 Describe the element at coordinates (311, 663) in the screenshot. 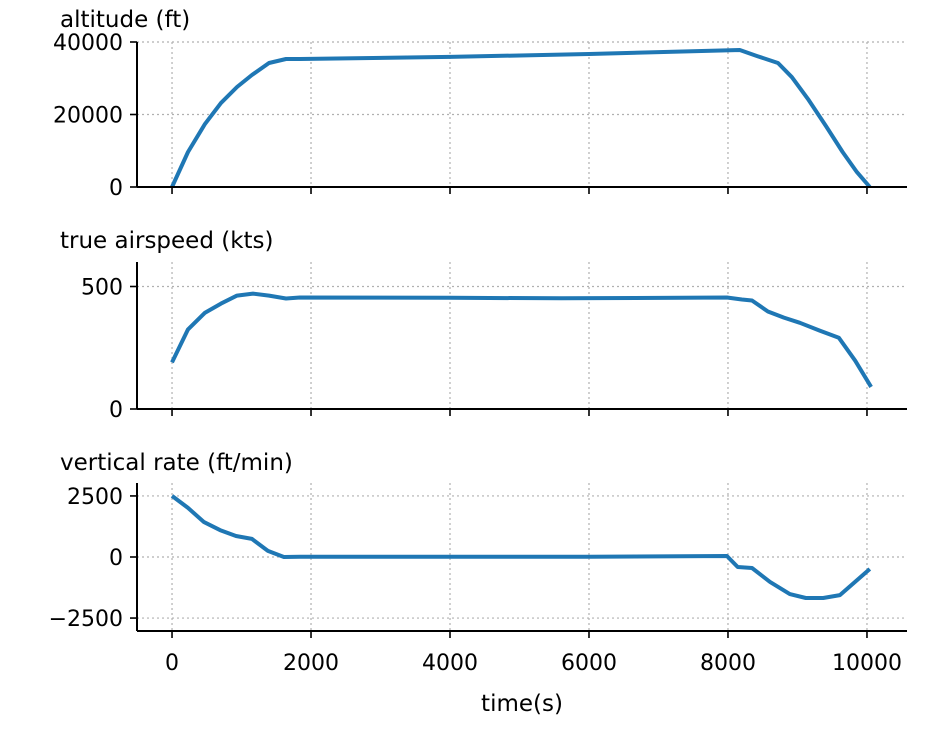

I see `x-tick-label: 2000` at that location.